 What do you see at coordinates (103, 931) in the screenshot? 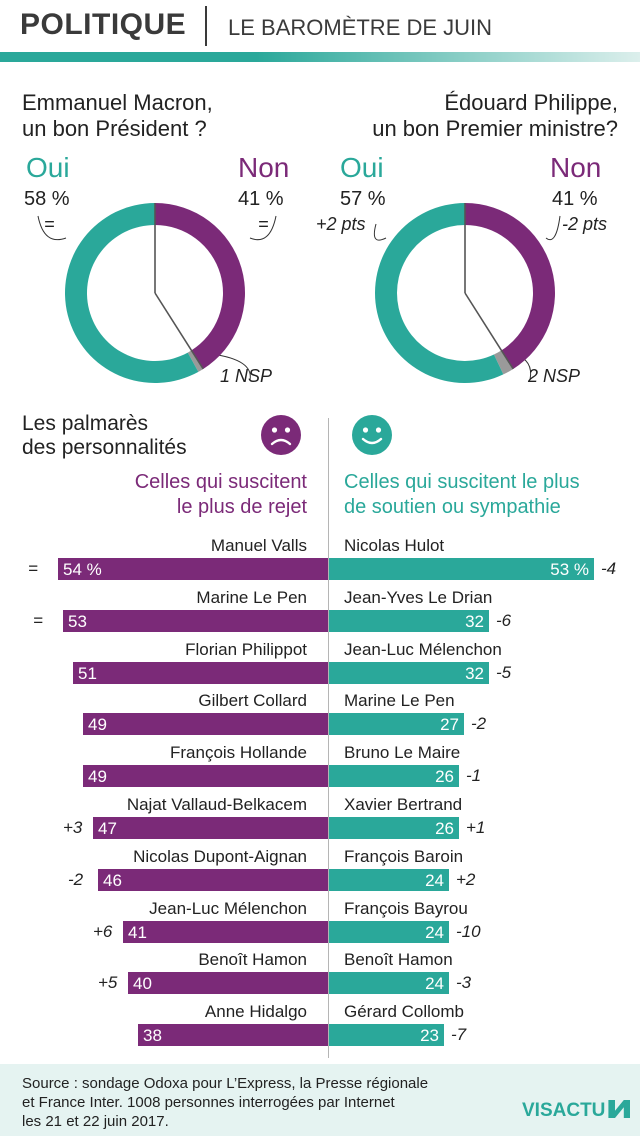
I see `rejection-change-7: +6` at bounding box center [103, 931].